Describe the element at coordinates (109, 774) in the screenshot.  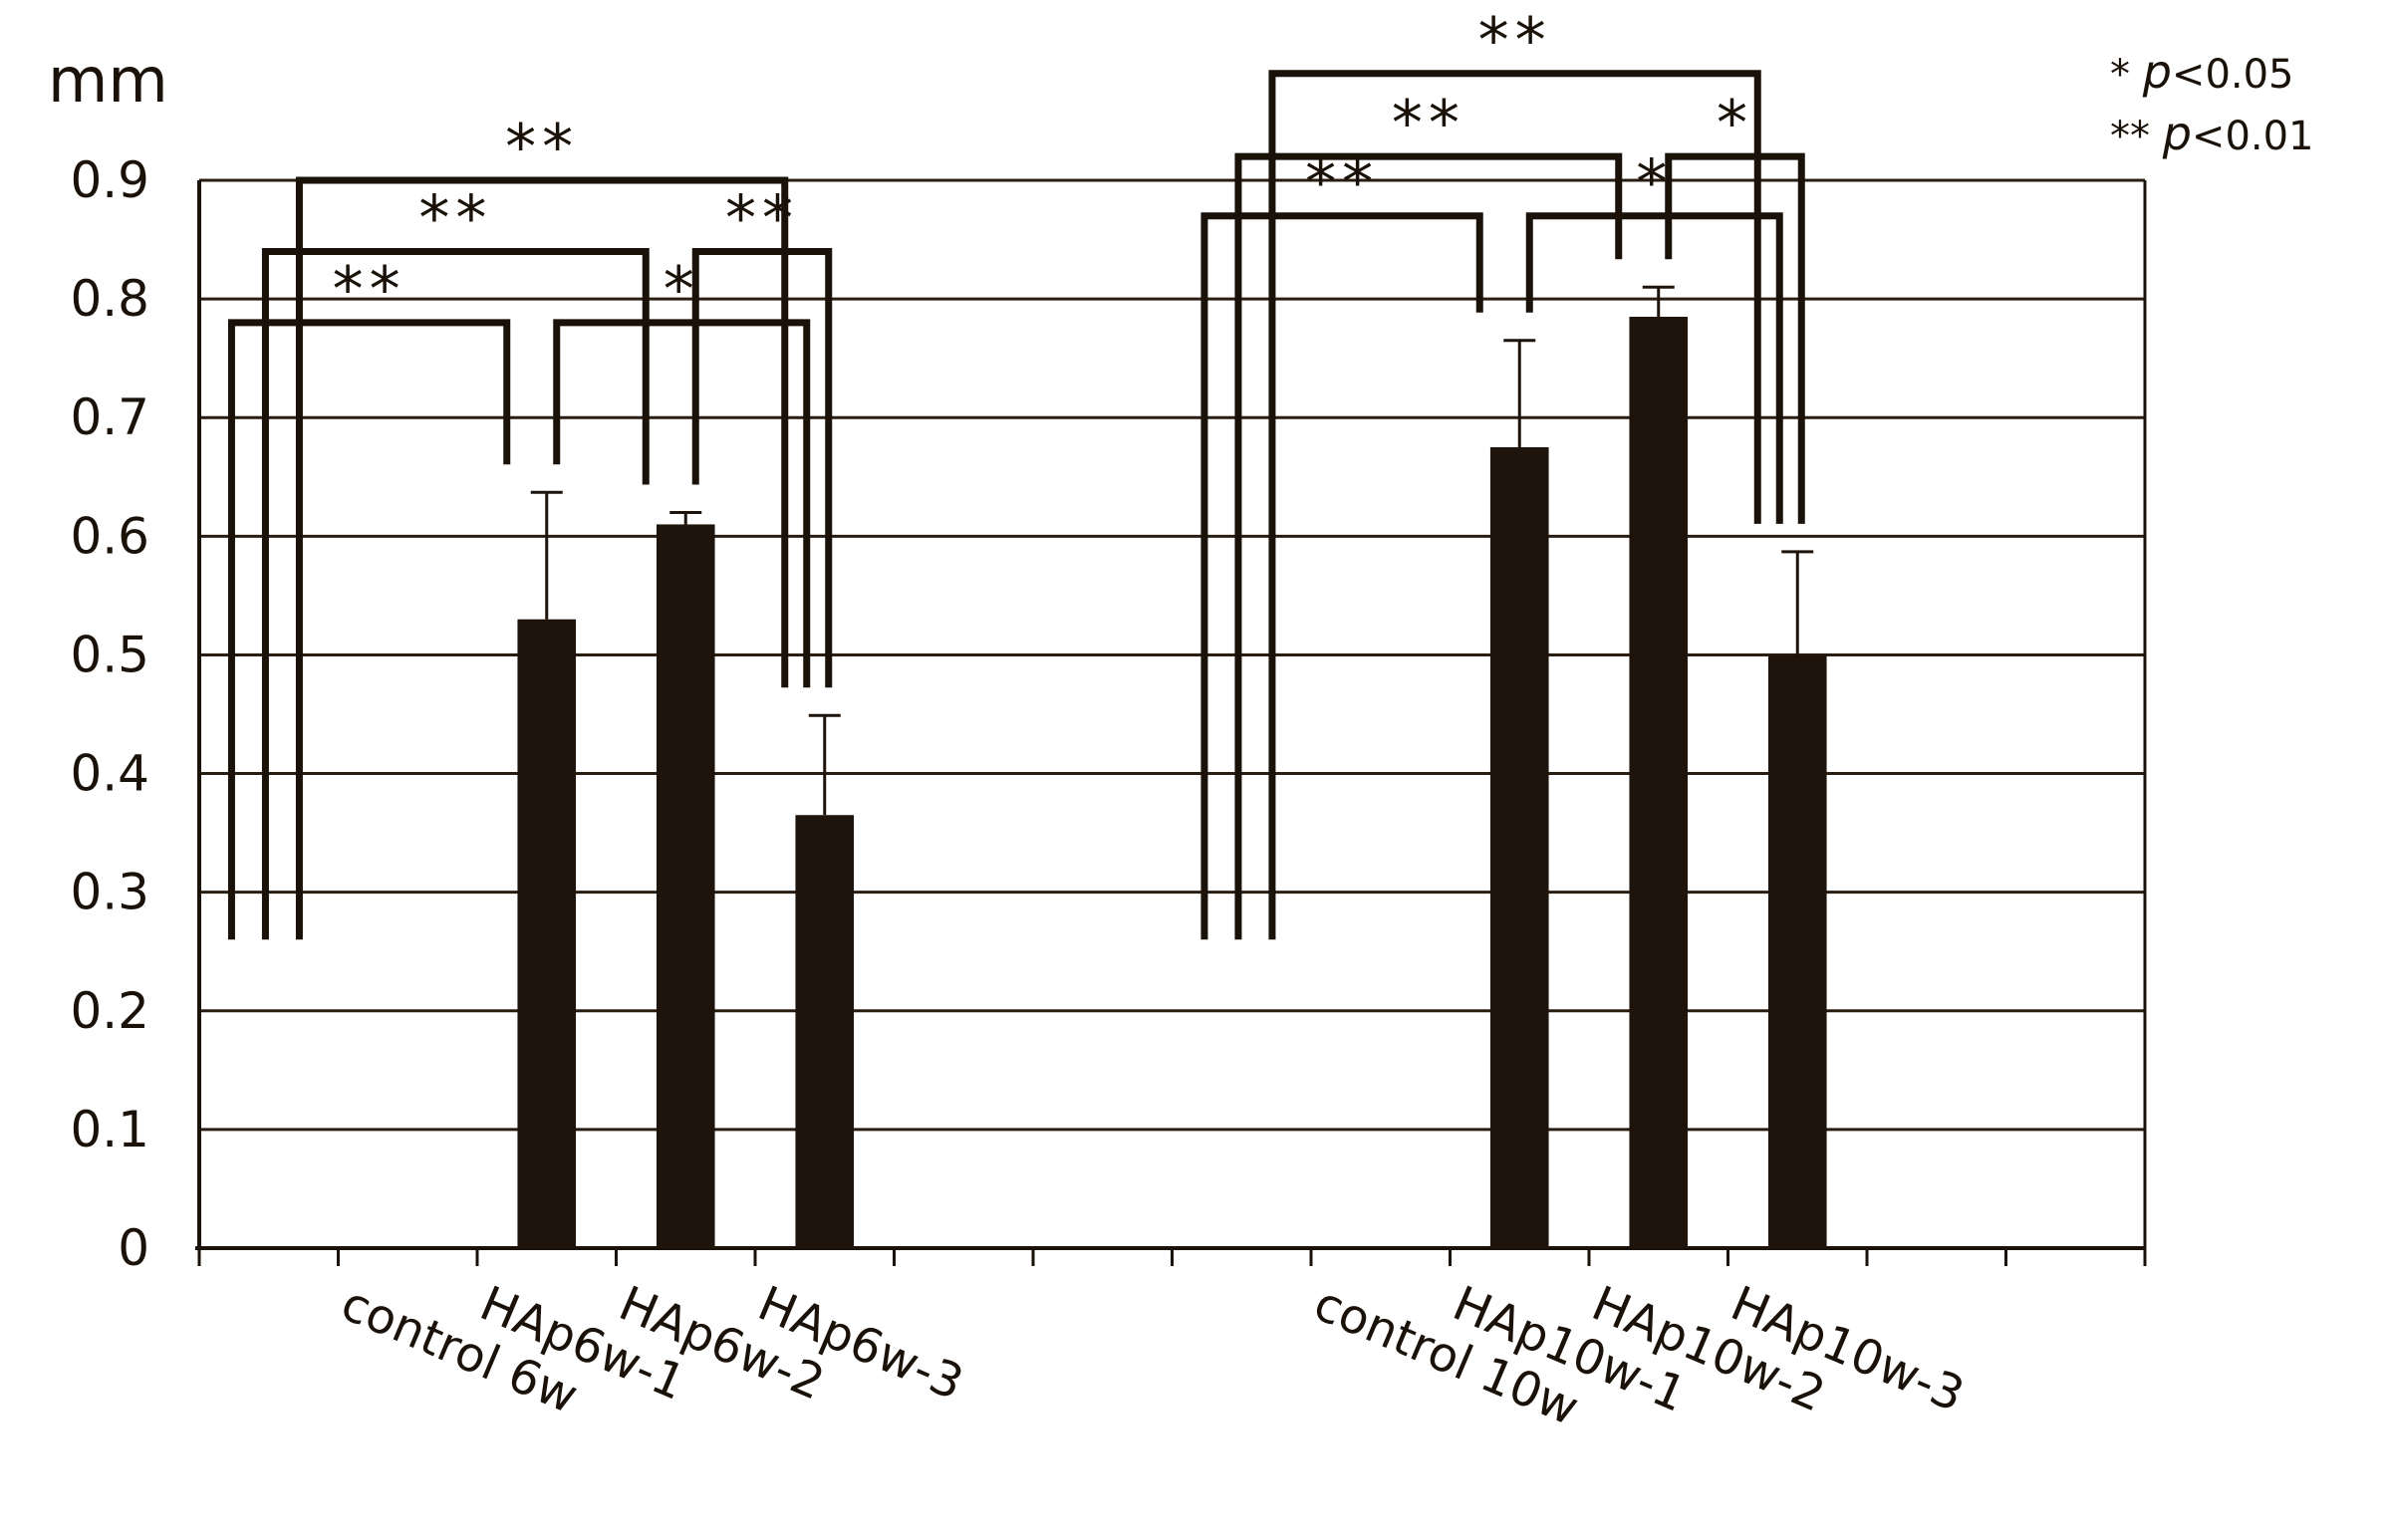
I see `y-tick-label: 0.4` at that location.